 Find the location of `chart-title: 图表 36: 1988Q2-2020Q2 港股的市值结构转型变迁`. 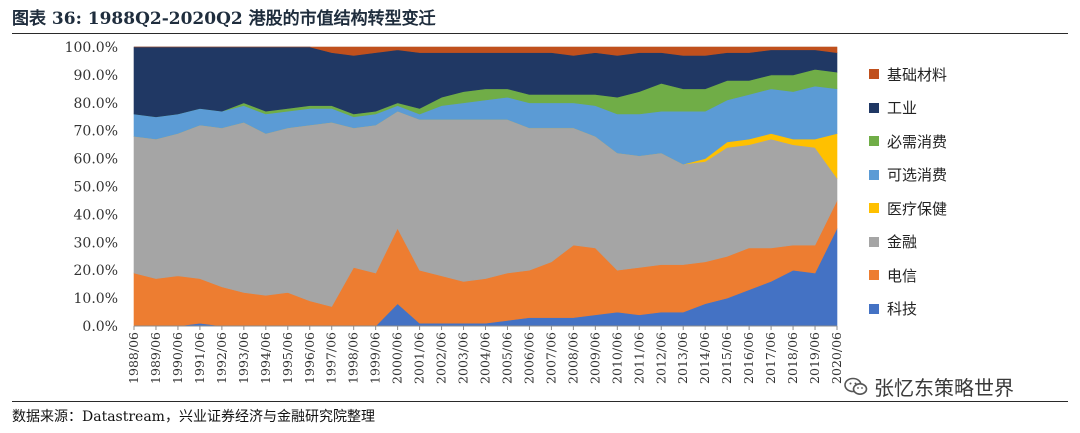

chart-title: 图表 36: 1988Q2-2020Q2 港股的市值结构转型变迁 is located at coordinates (224, 19).